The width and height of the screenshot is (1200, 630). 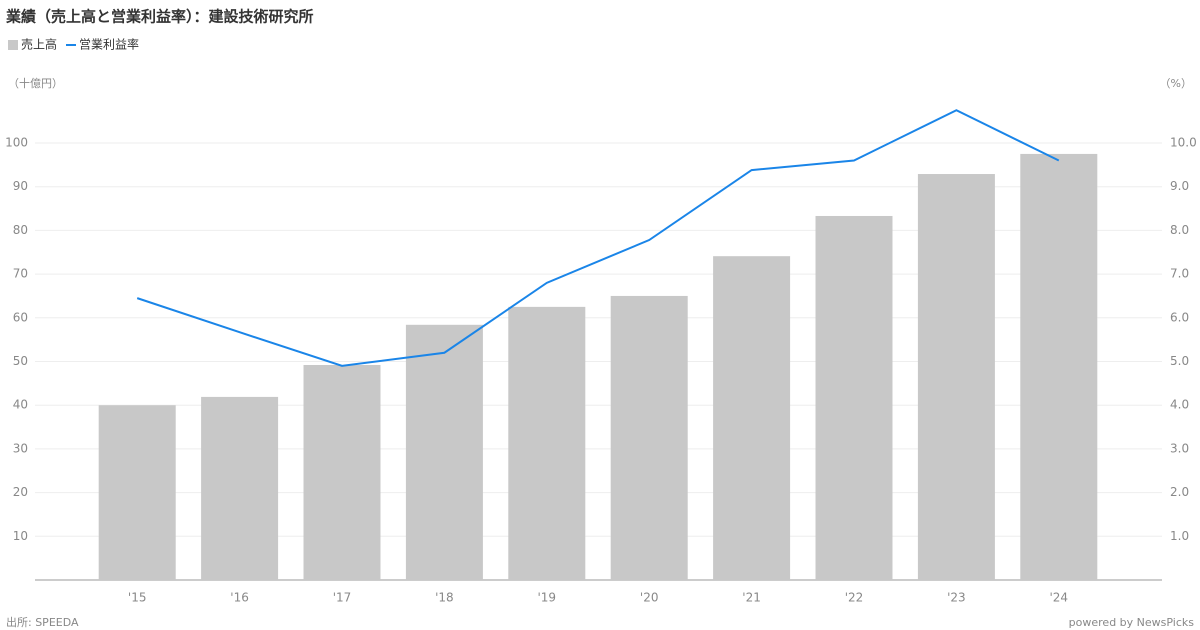 What do you see at coordinates (16, 143) in the screenshot?
I see `y-tick-label: 100` at bounding box center [16, 143].